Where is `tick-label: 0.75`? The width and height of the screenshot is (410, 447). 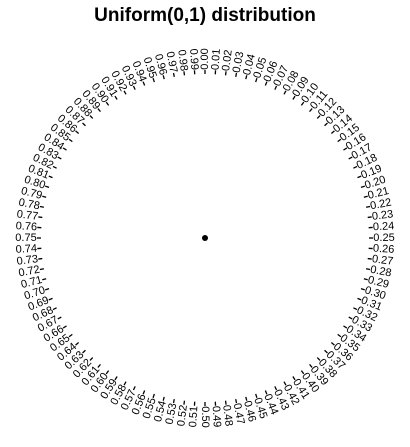
tick-label: 0.75 is located at coordinates (25, 238).